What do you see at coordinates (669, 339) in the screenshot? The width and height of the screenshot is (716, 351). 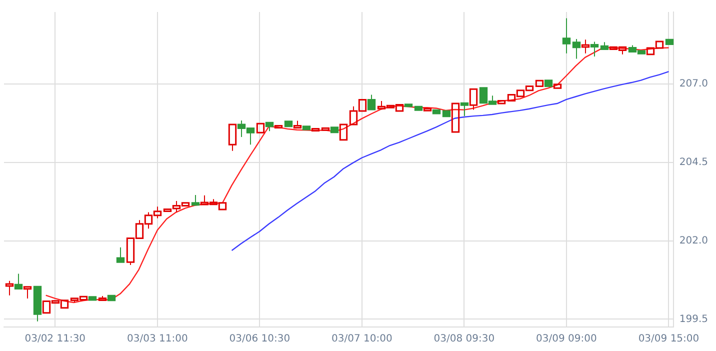 I see `x-tick-label: 03/09 15:00` at bounding box center [669, 339].